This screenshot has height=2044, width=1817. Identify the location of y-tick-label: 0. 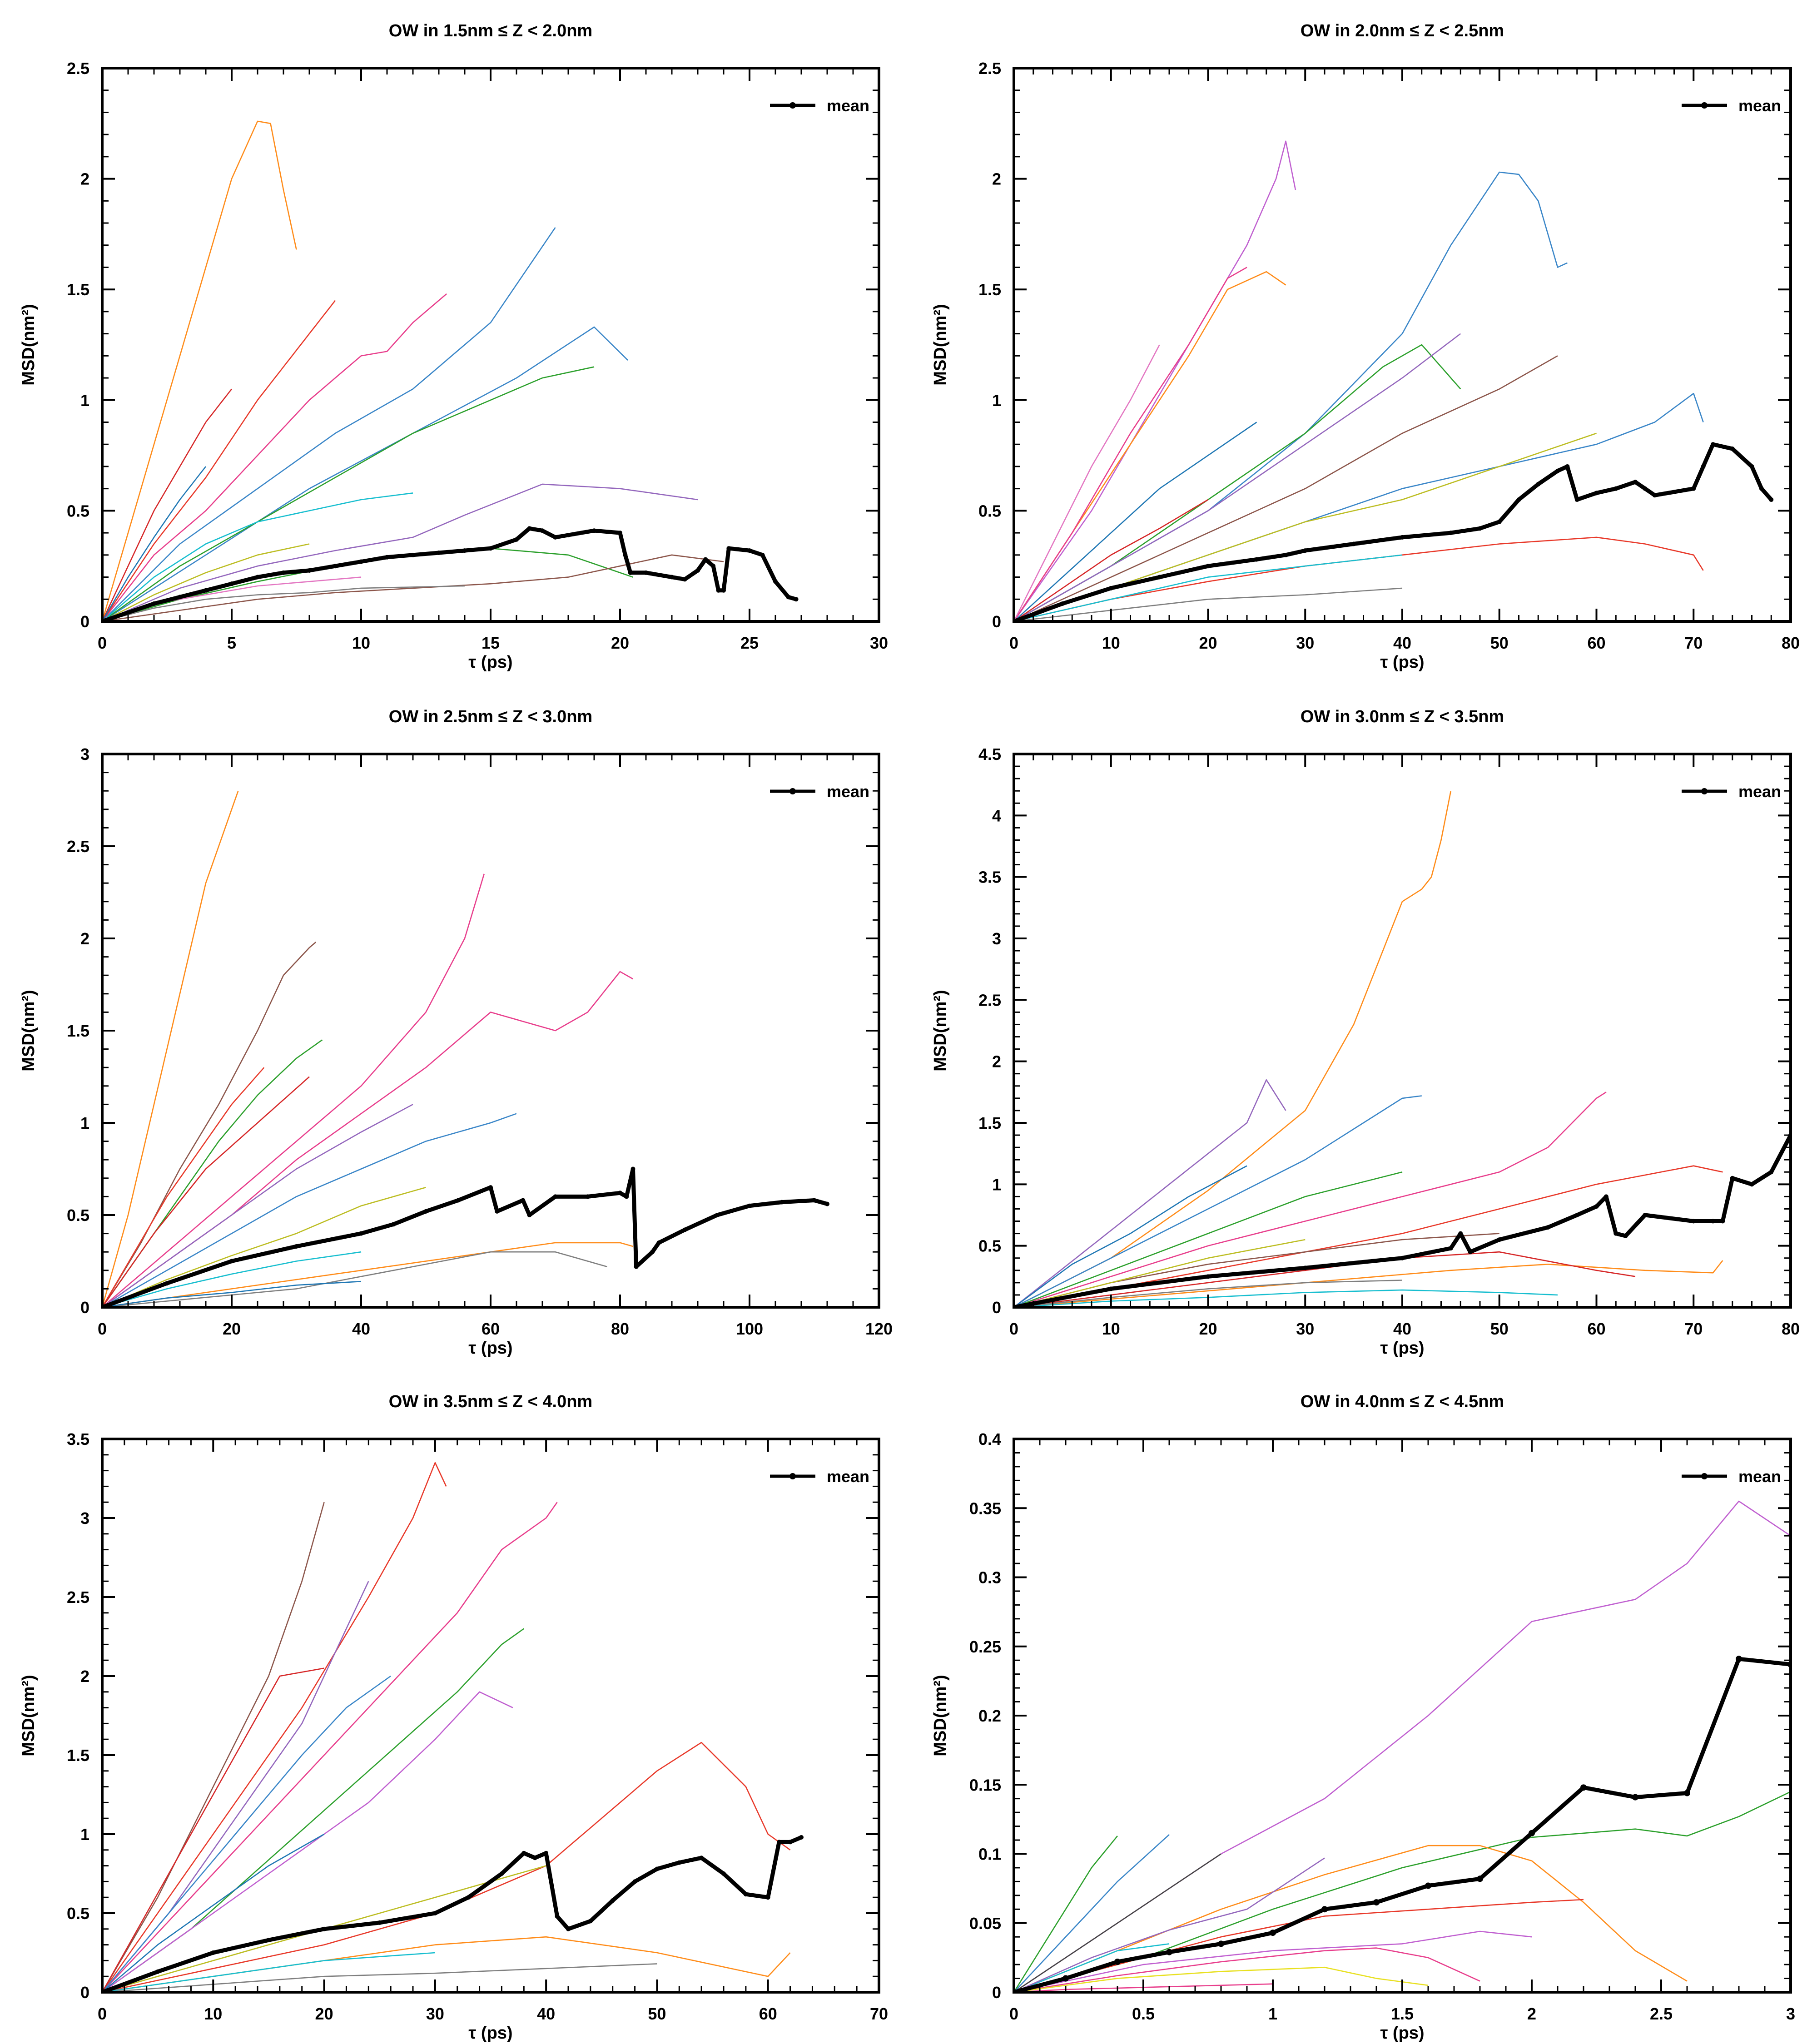
(996, 1308).